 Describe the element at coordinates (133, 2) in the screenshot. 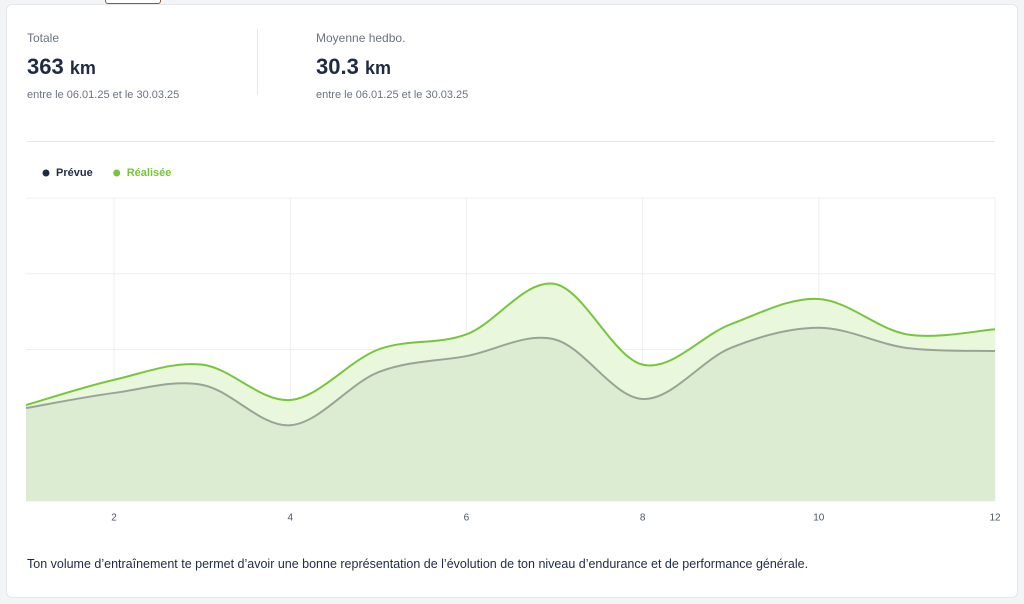

I see `tab-indicator` at that location.